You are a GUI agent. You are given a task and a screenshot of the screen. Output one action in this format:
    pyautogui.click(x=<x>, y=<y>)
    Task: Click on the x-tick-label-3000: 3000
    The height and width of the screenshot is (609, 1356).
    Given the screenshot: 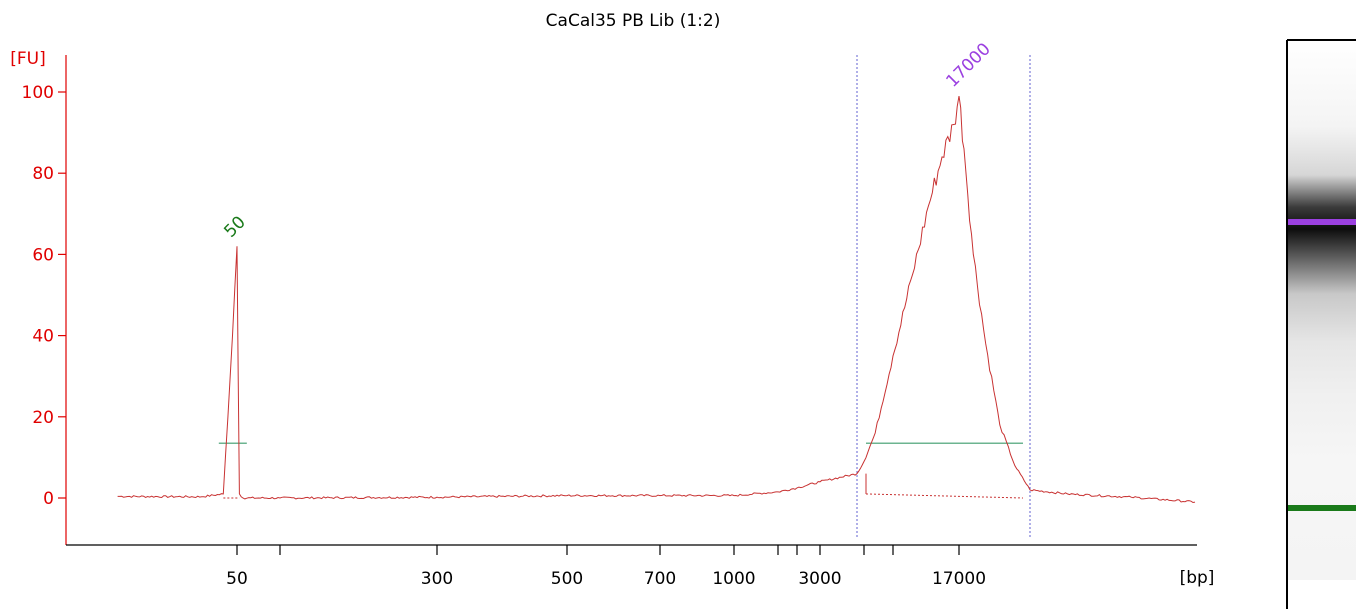 What is the action you would take?
    pyautogui.click(x=819, y=579)
    